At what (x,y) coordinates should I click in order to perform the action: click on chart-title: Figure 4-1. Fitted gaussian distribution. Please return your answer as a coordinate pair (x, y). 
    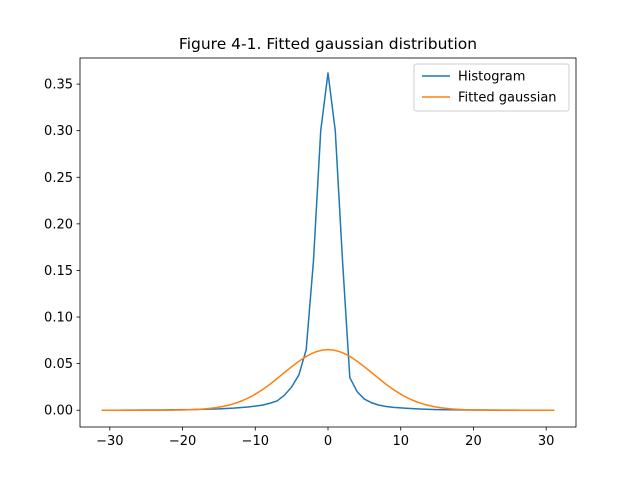
    Looking at the image, I should click on (328, 44).